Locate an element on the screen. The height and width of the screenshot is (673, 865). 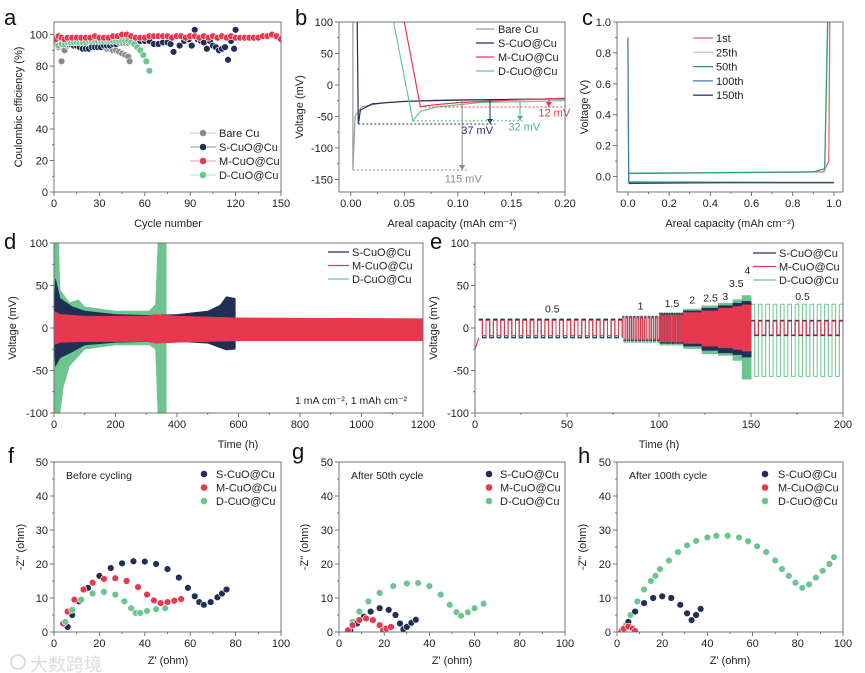
x-axis-title: Time (h) is located at coordinates (659, 445).